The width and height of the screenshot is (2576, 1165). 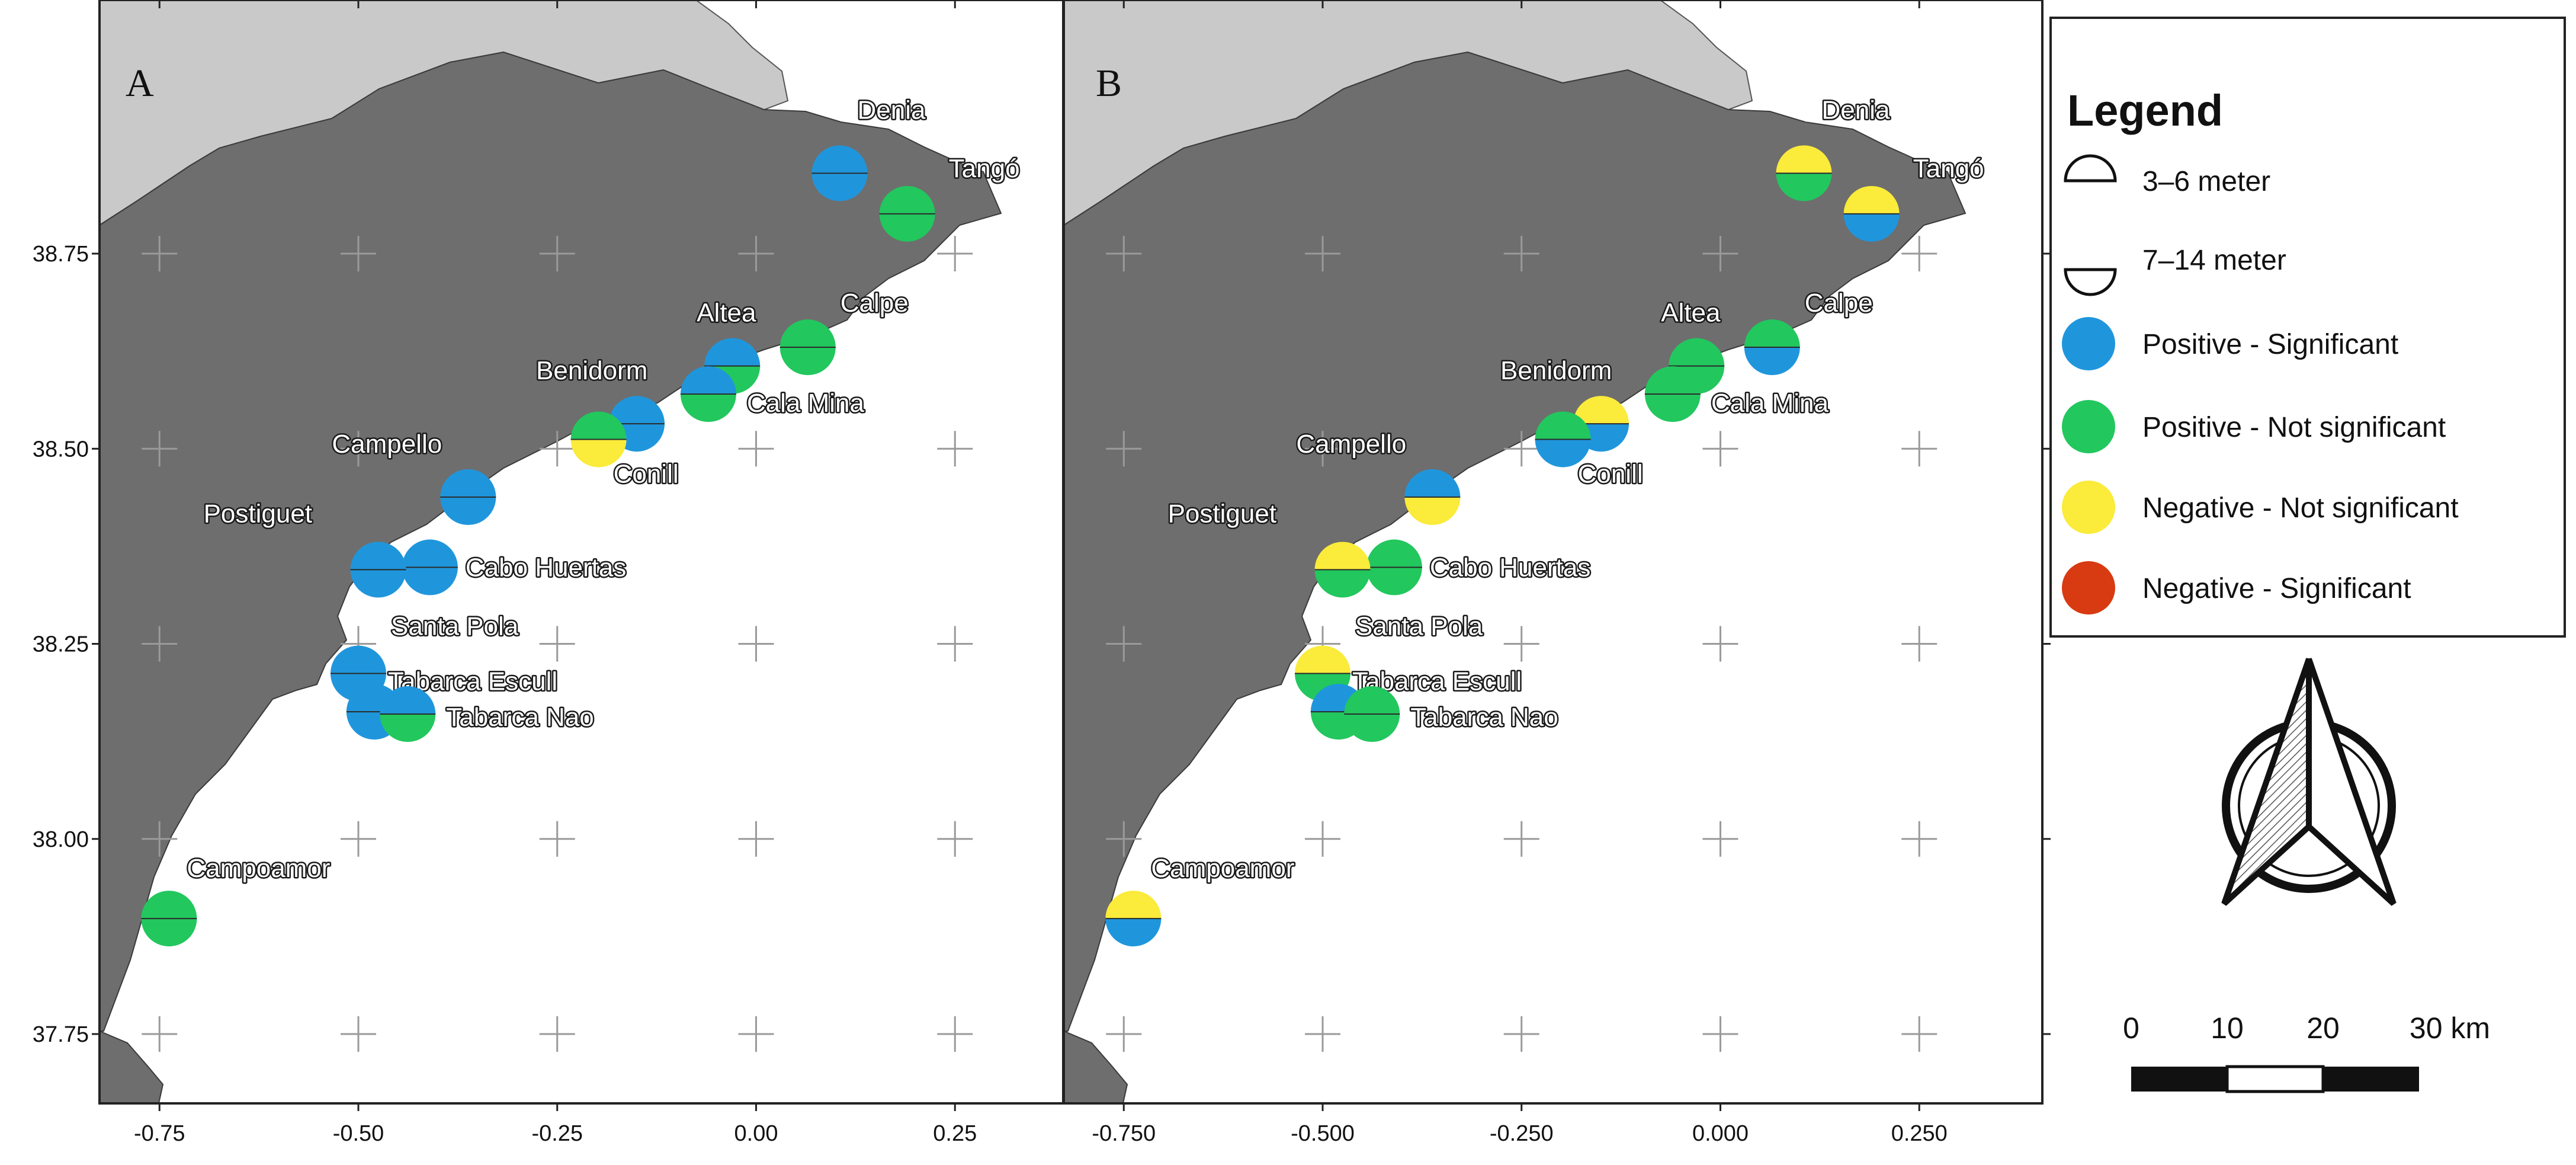 What do you see at coordinates (1096, 1066) in the screenshot?
I see `southern-coast-region` at bounding box center [1096, 1066].